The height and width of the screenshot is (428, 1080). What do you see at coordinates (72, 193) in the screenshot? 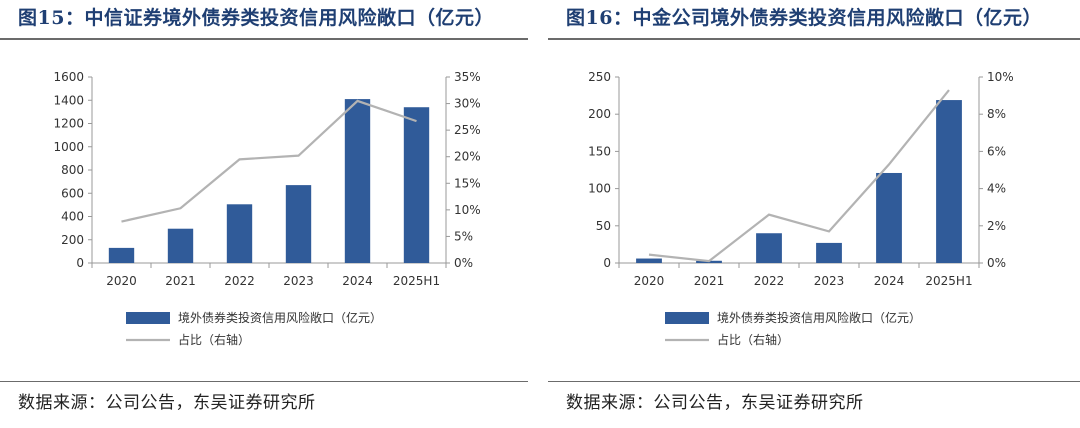
I see `y-tick-label: 600` at bounding box center [72, 193].